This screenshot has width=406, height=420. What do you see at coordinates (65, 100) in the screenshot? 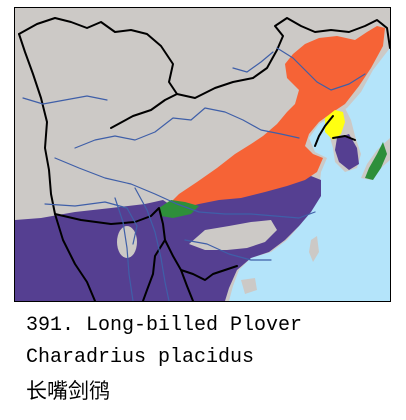
I see `river-tarim` at bounding box center [65, 100].